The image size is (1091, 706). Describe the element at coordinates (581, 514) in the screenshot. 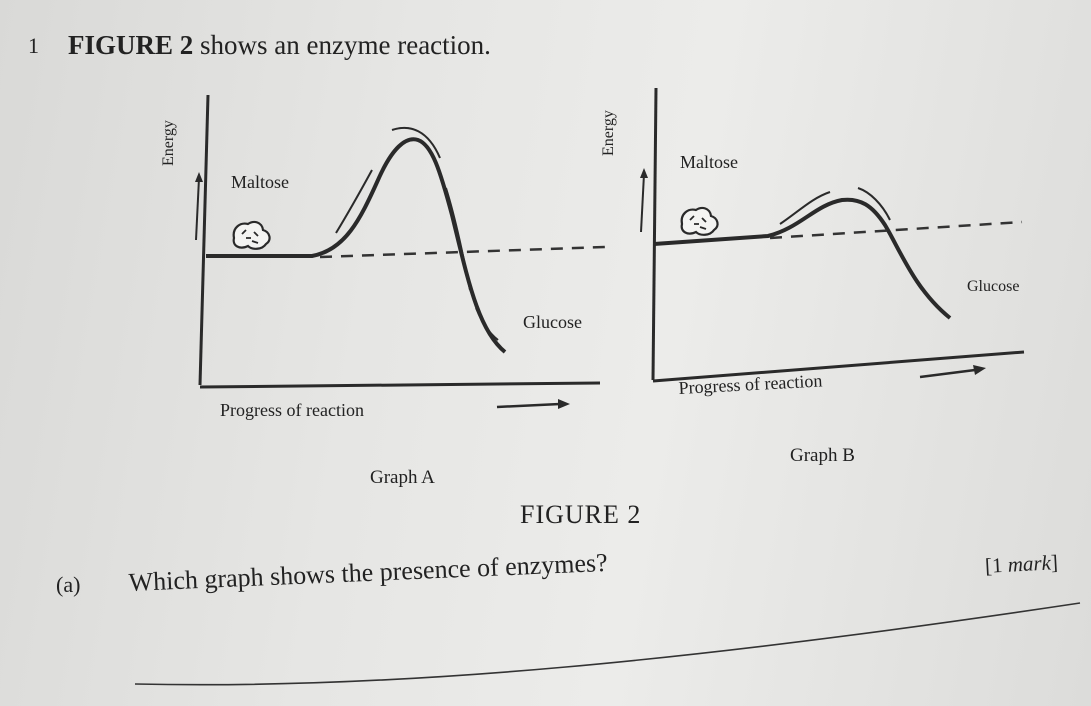

I see `figure-caption: FIGURE 2` at that location.